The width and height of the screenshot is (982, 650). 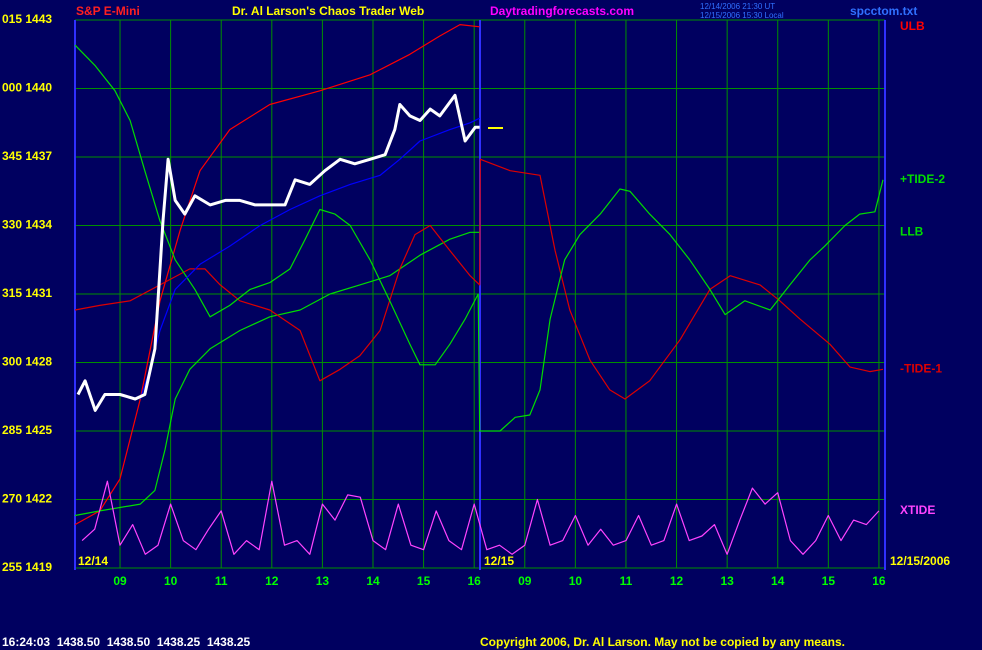 What do you see at coordinates (27, 19) in the screenshot?
I see `y-tick-label: 015 1443` at bounding box center [27, 19].